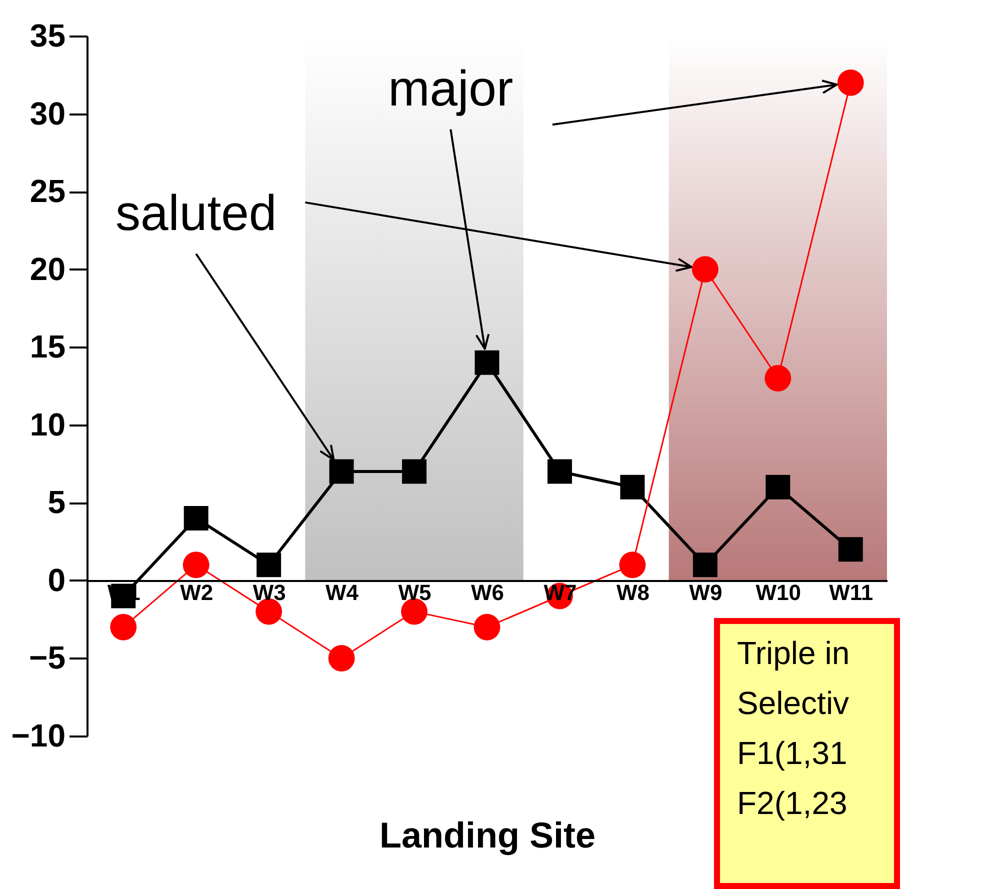  Describe the element at coordinates (48, 424) in the screenshot. I see `y-tick-label: 10` at that location.